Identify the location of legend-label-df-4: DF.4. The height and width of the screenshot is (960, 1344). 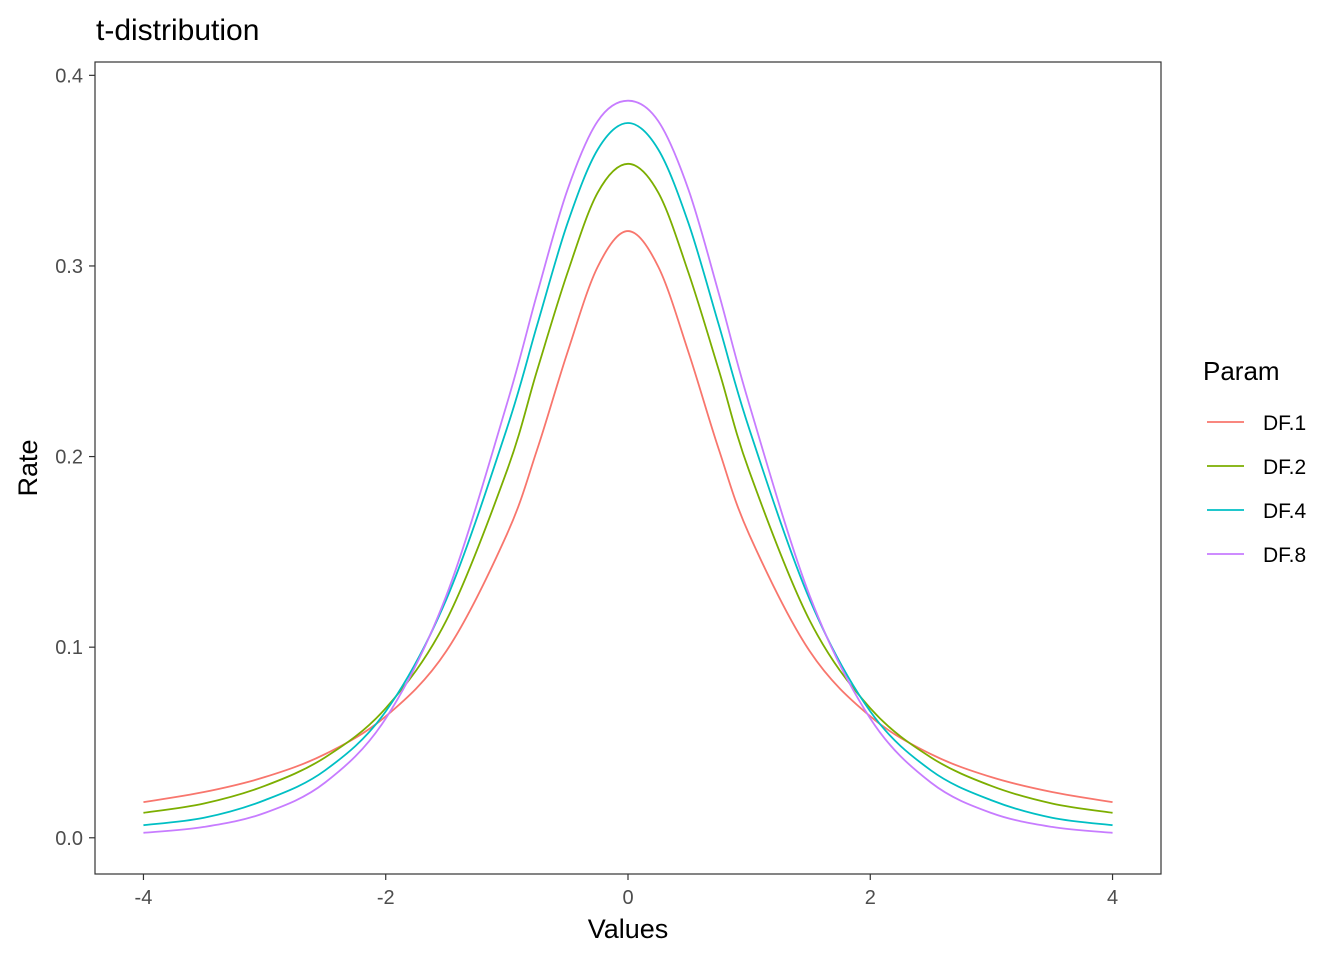
(1285, 511).